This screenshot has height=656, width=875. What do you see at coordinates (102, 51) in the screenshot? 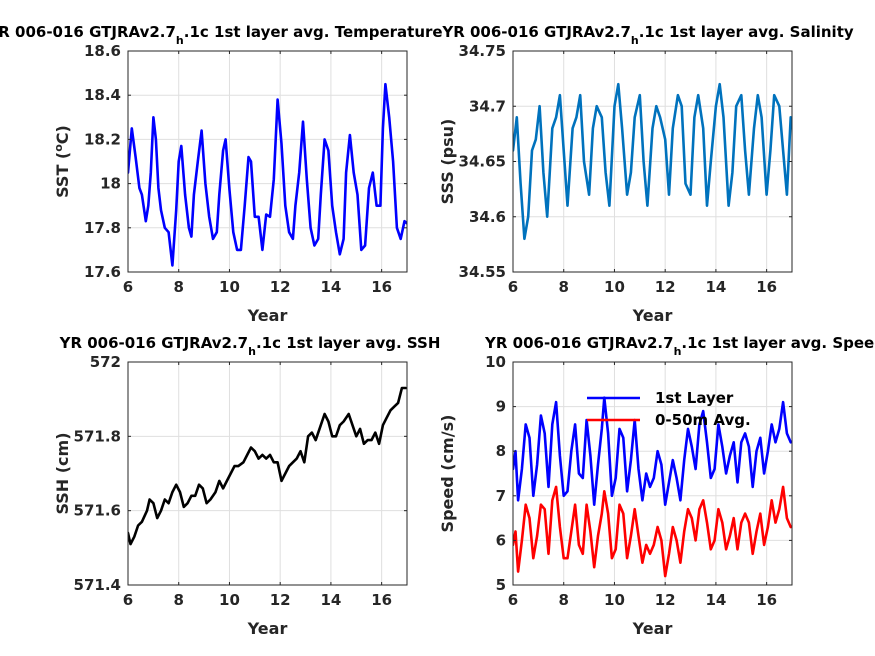
I see `y-tick-label: 18.6` at bounding box center [102, 51].